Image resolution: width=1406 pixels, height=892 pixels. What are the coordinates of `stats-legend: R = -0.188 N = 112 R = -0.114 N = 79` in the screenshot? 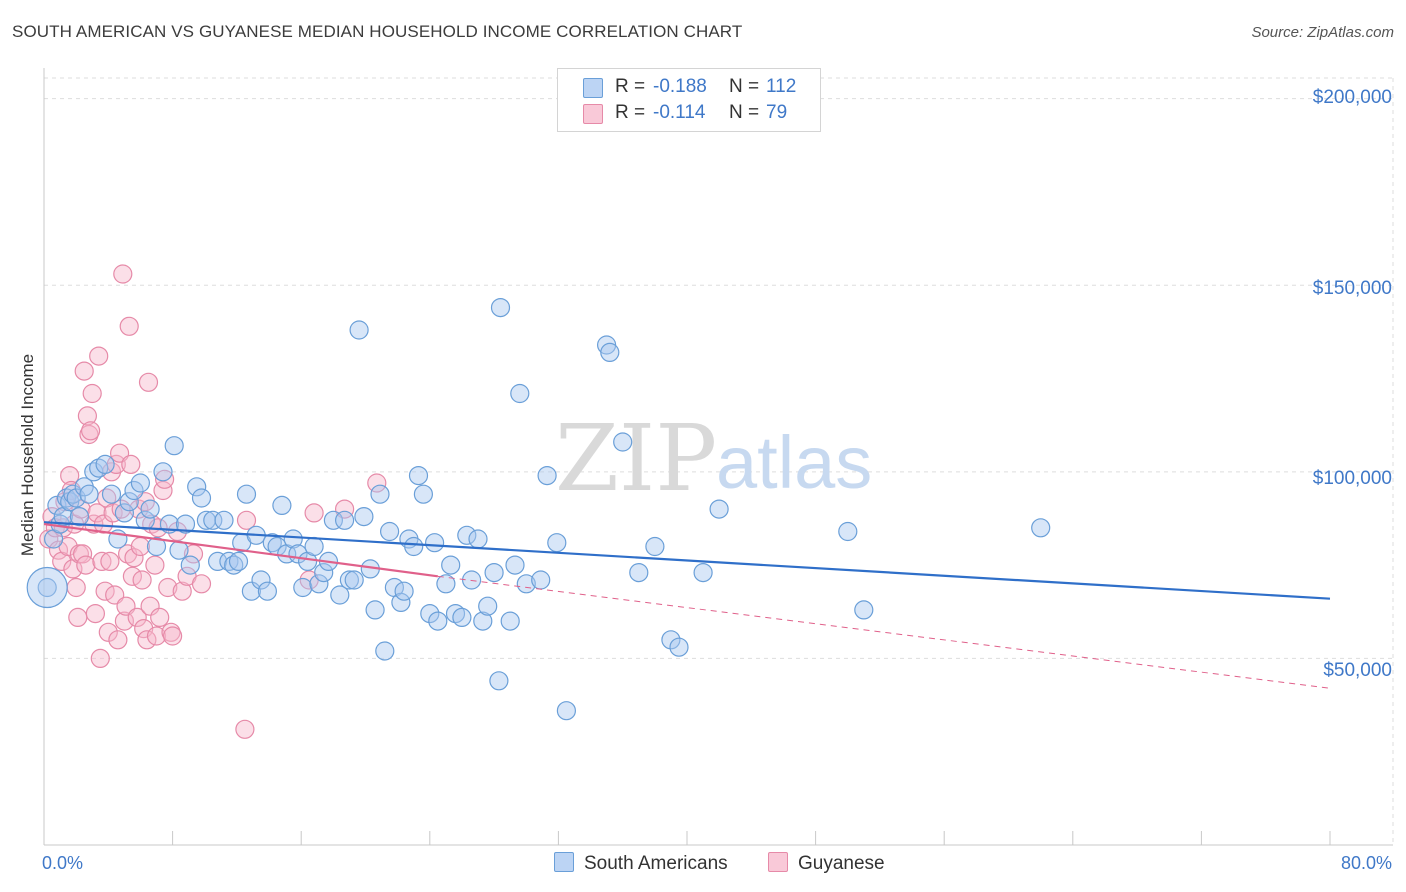 It's located at (689, 100).